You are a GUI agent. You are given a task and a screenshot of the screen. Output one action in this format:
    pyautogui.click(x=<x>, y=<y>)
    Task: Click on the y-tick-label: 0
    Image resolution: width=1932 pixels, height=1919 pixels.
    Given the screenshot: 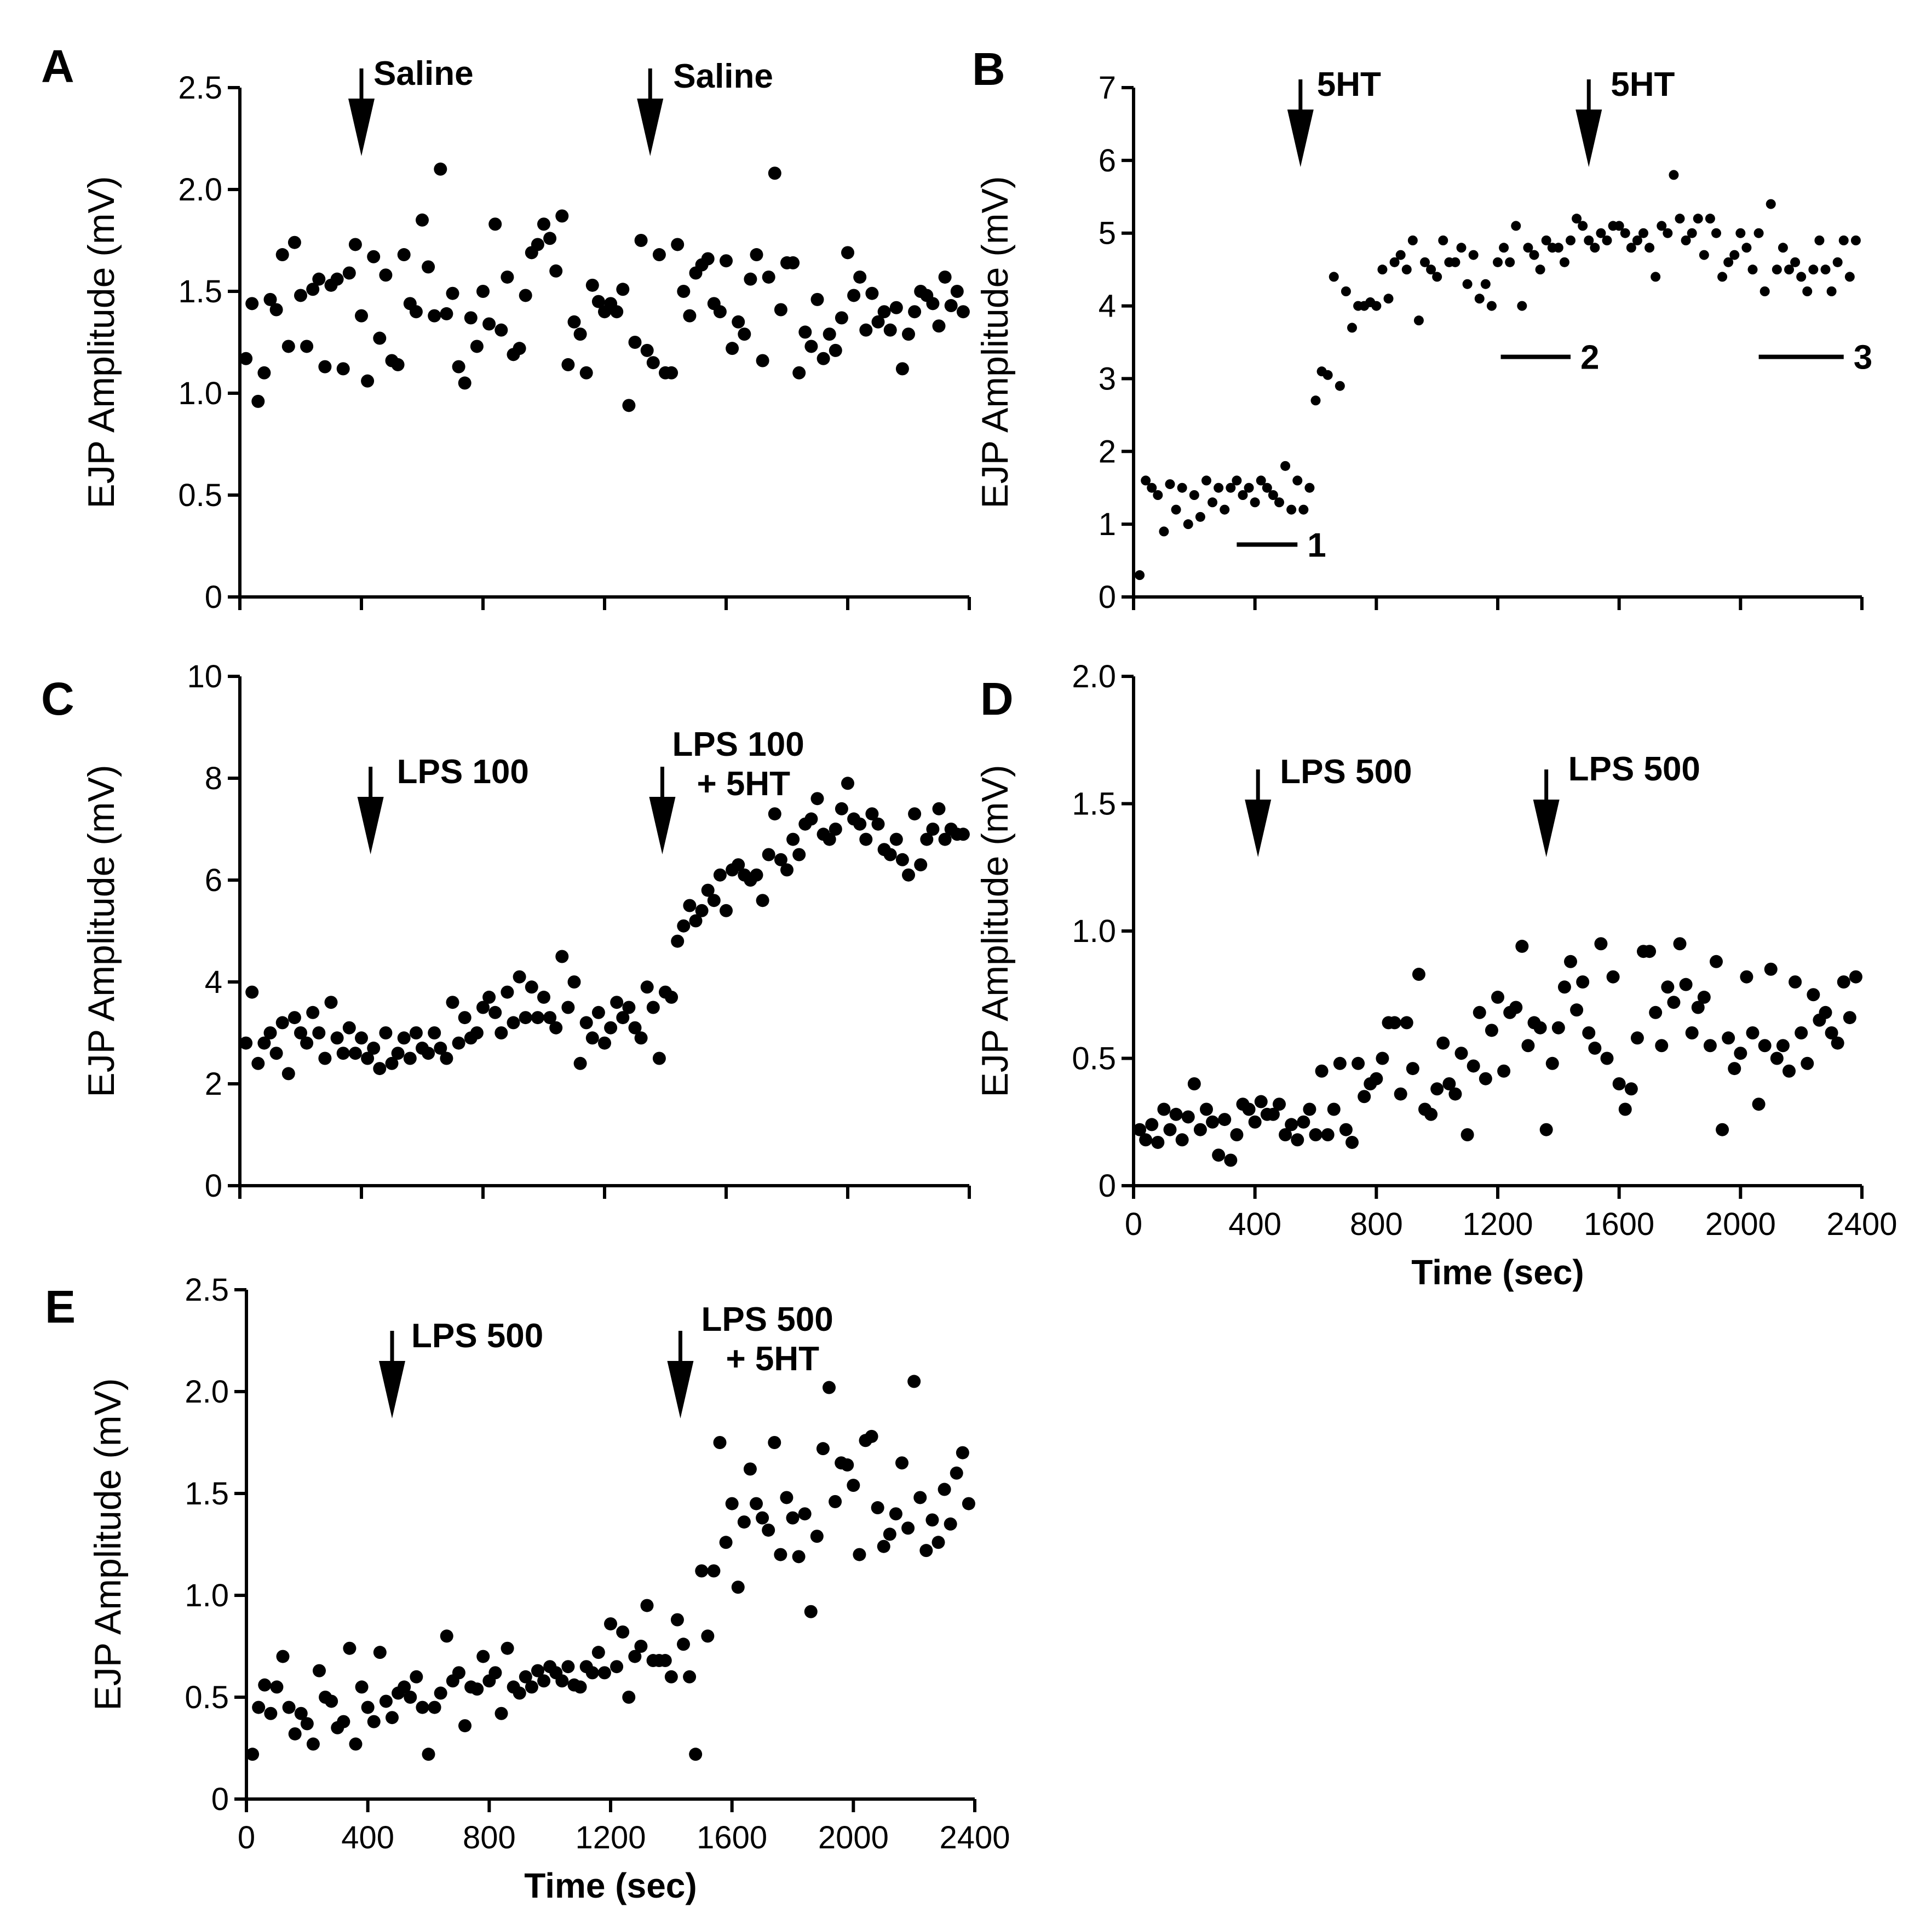 What is the action you would take?
    pyautogui.click(x=213, y=597)
    